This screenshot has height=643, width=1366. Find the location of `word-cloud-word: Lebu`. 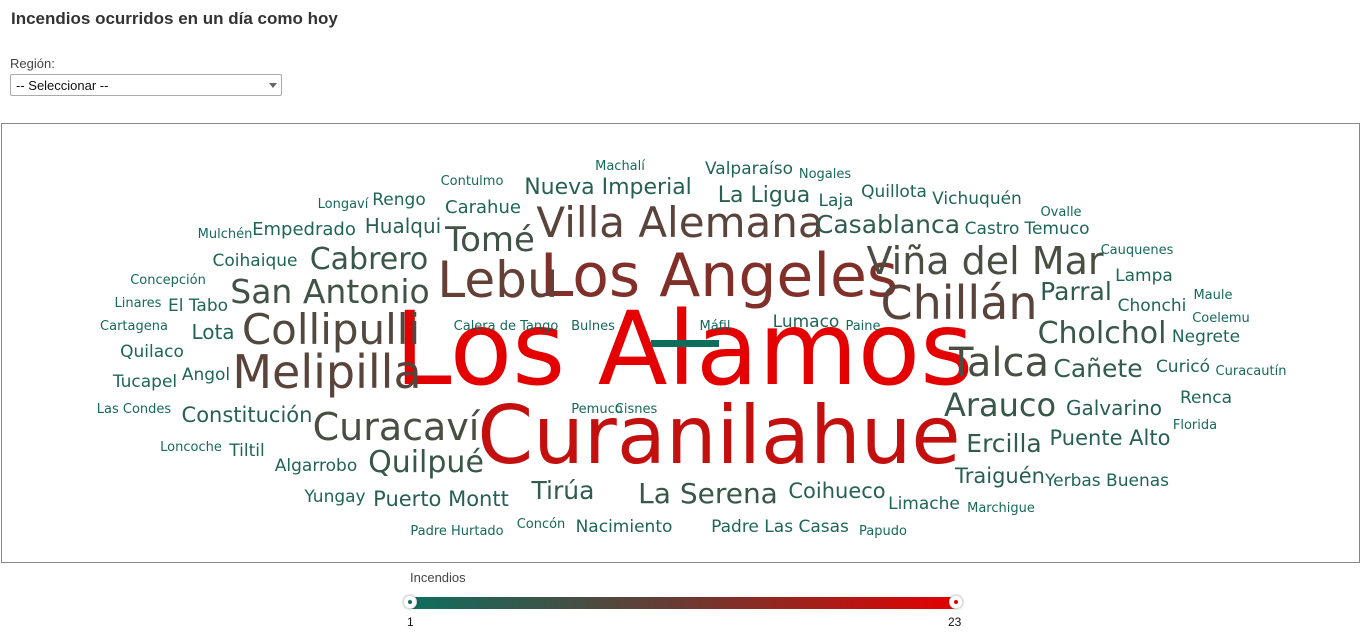

word-cloud-word: Lebu is located at coordinates (497, 280).